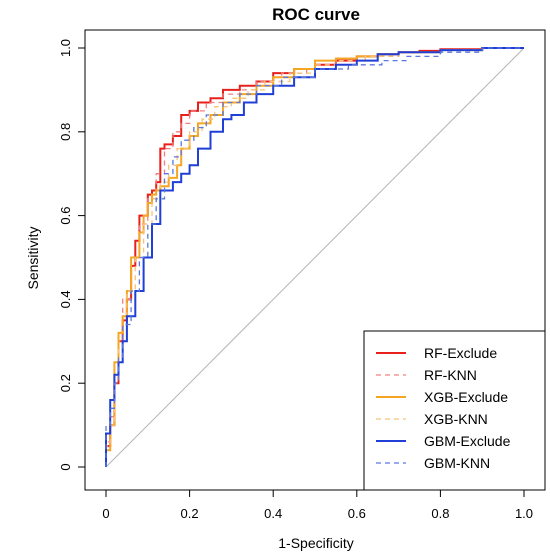  Describe the element at coordinates (456, 419) in the screenshot. I see `legend-label-xgb-knn: XGB-KNN` at that location.